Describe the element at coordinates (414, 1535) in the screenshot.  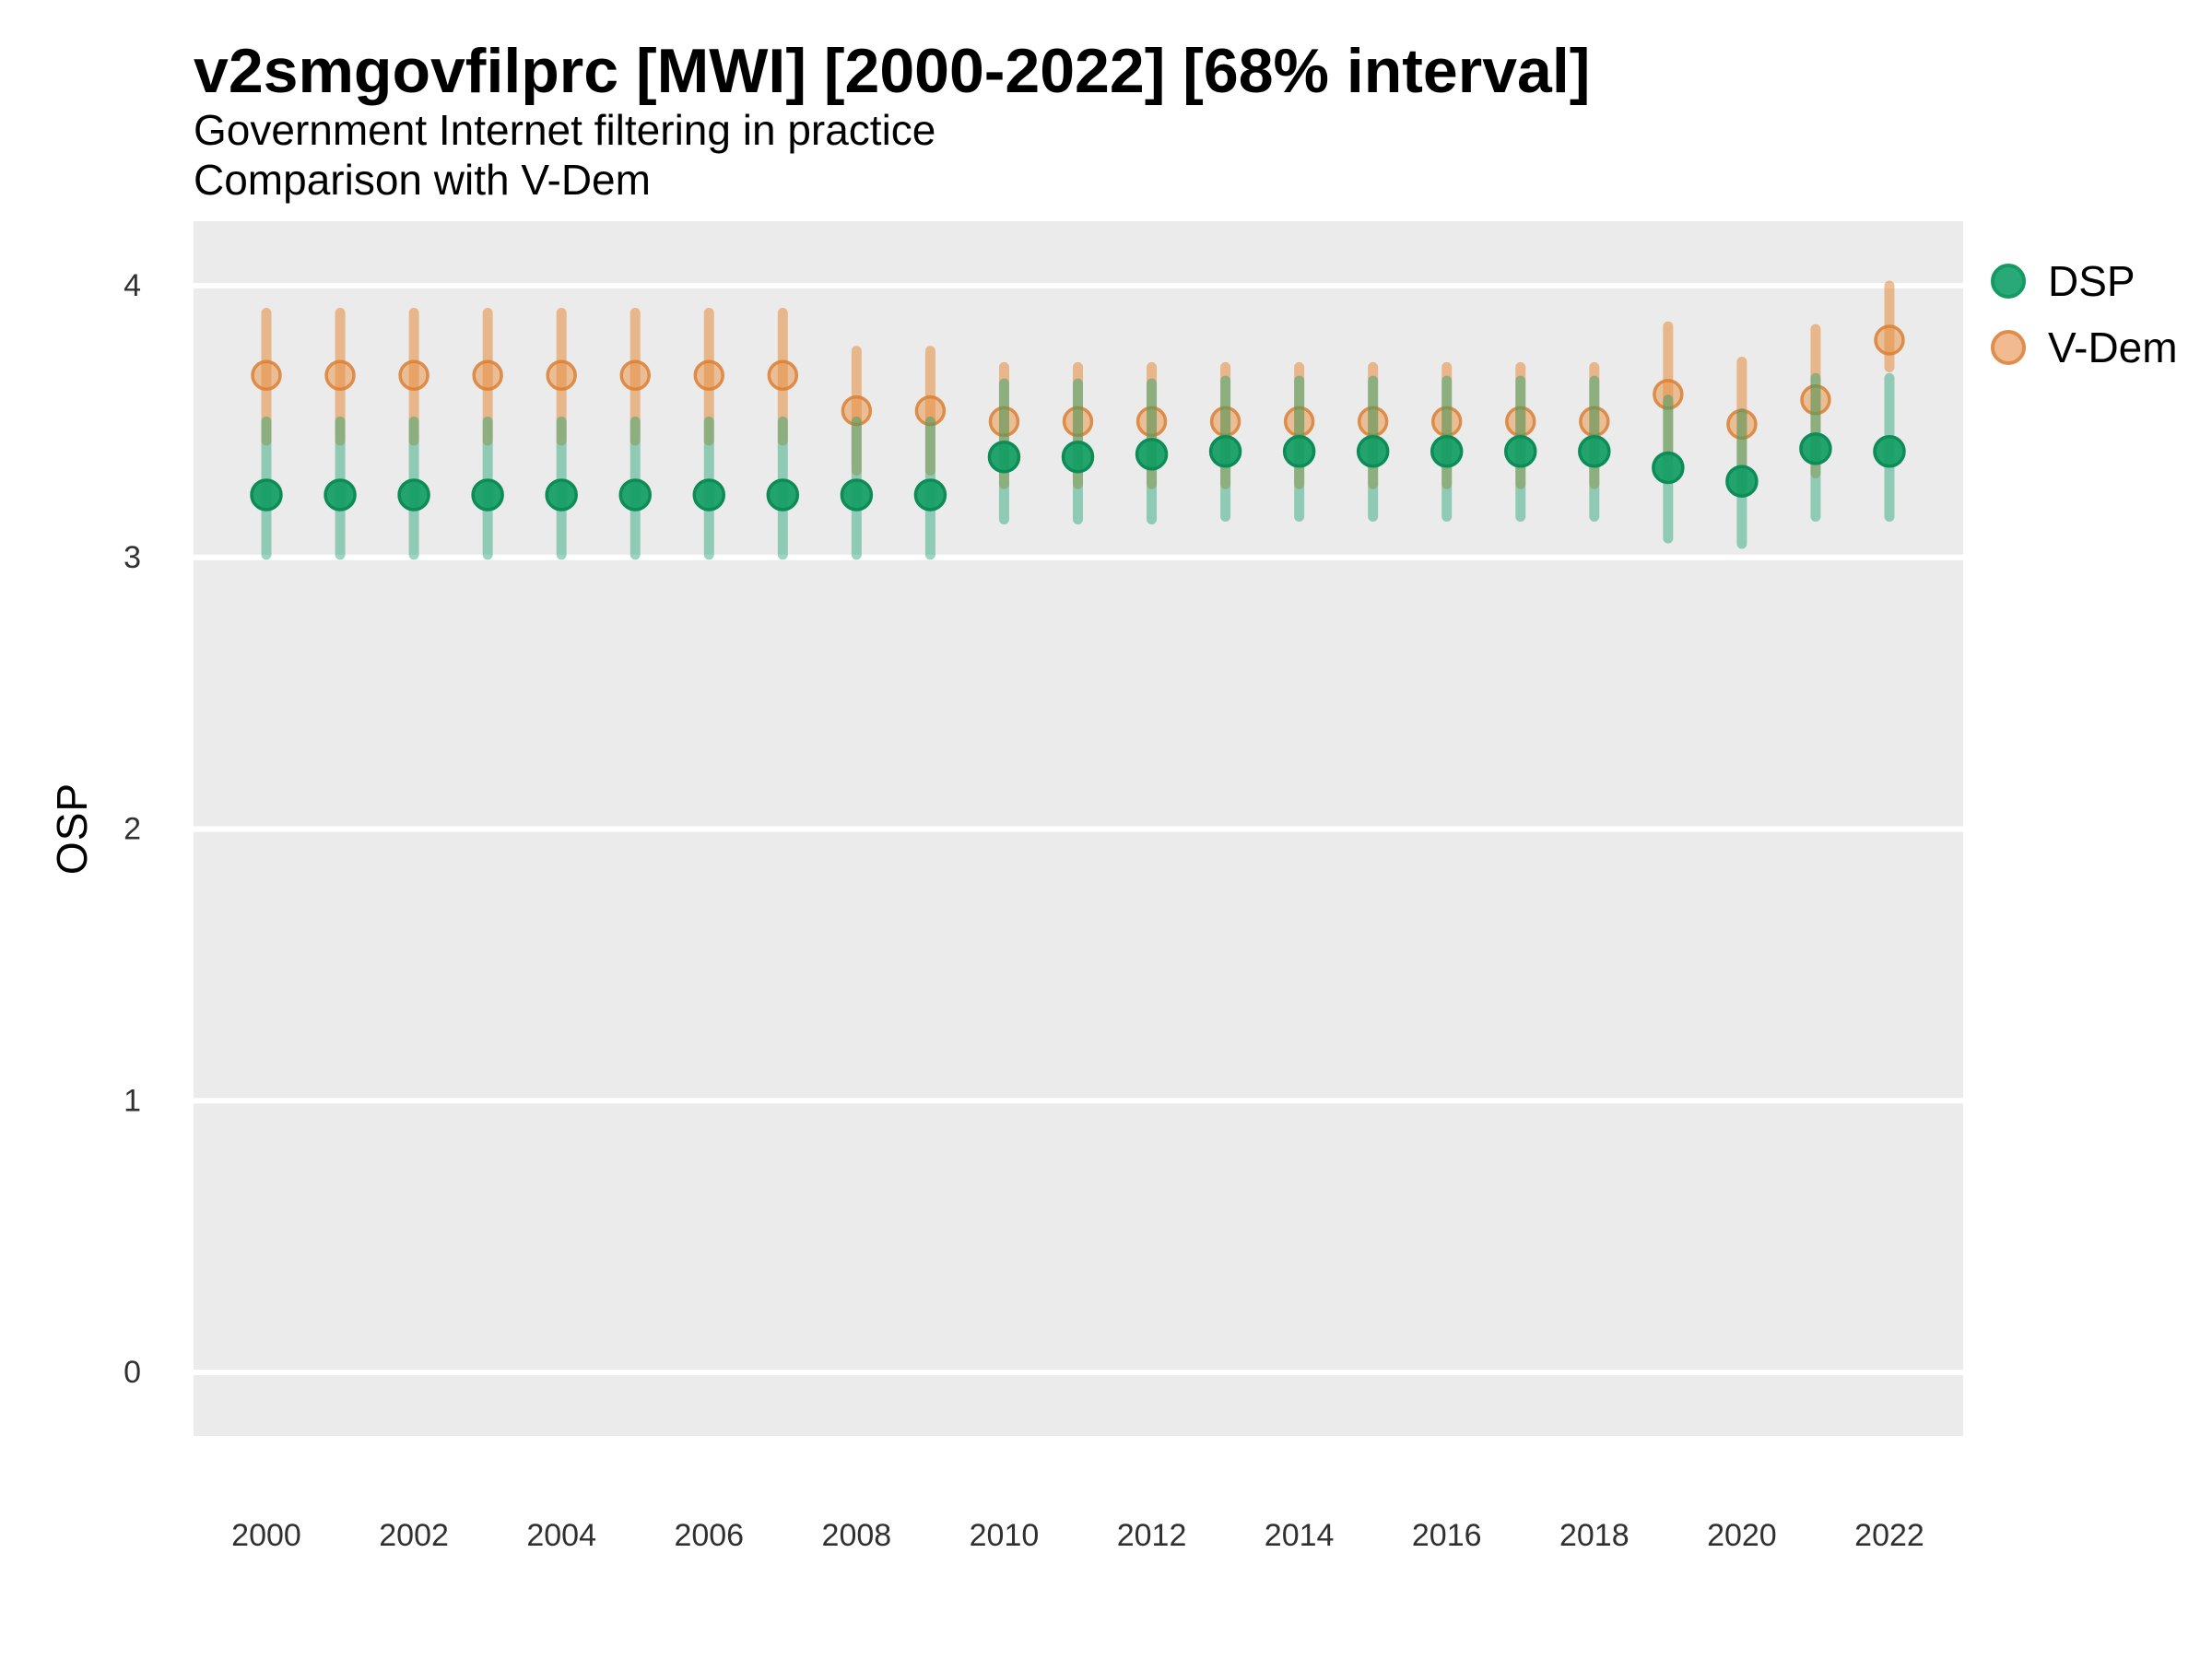
I see `x-tick-label-2002: 2002` at that location.